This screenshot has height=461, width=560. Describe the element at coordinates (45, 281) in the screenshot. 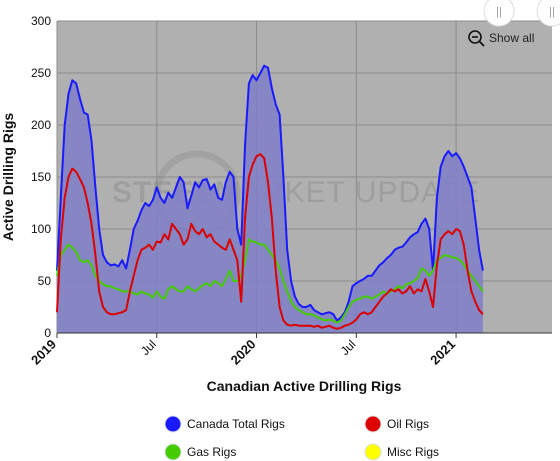

I see `y-tick-label: 50` at that location.